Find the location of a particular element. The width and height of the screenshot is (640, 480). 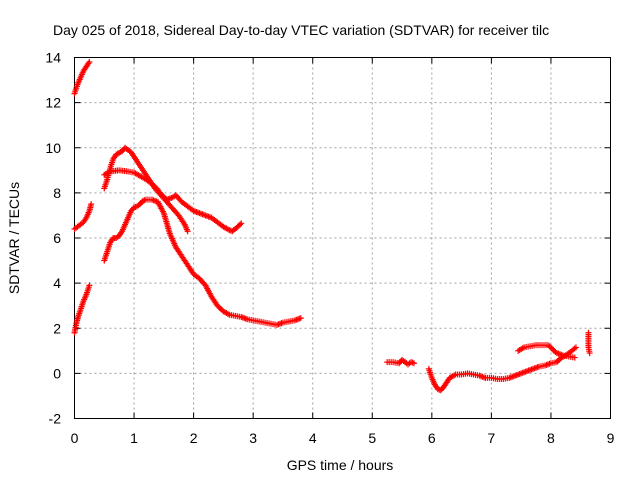

x-tick-label: 5 is located at coordinates (372, 438).